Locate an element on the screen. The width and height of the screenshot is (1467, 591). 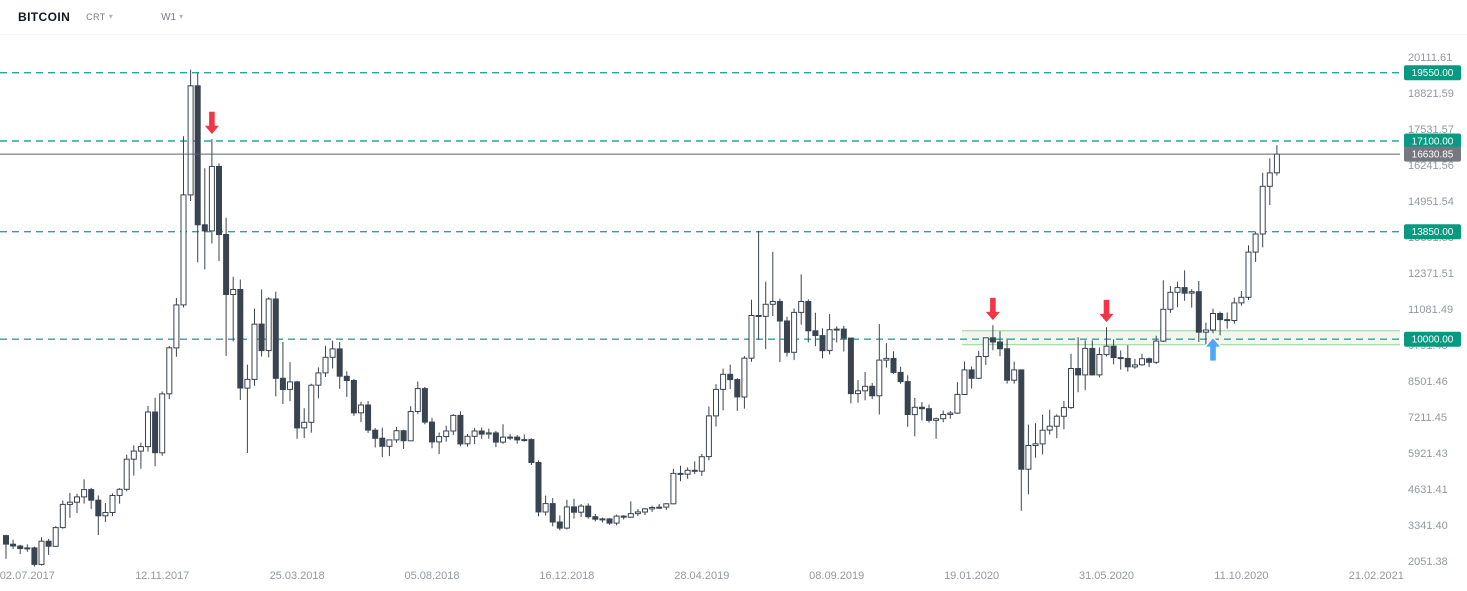
current-price-pill-label: 16630.85 is located at coordinates (1433, 155).